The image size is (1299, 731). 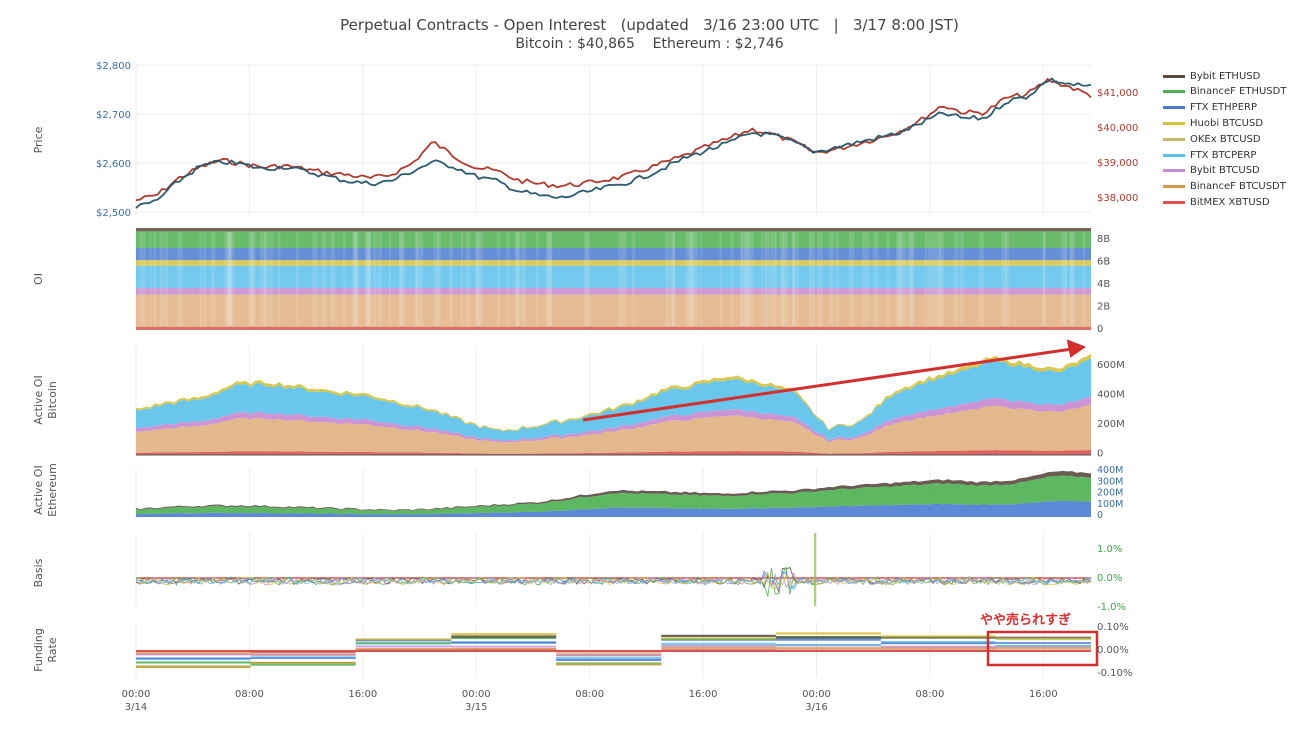 What do you see at coordinates (1076, 348) in the screenshot?
I see `trend-arrow-head` at bounding box center [1076, 348].